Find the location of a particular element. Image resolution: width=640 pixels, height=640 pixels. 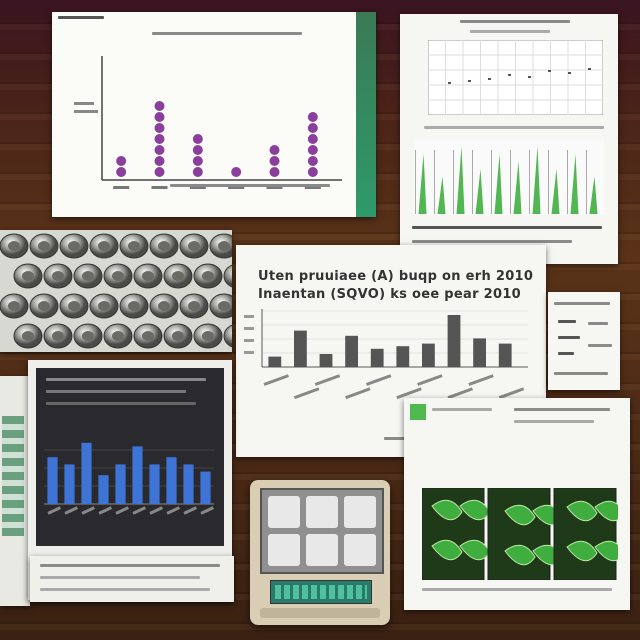

leaf-header-scribble is located at coordinates (562, 409).